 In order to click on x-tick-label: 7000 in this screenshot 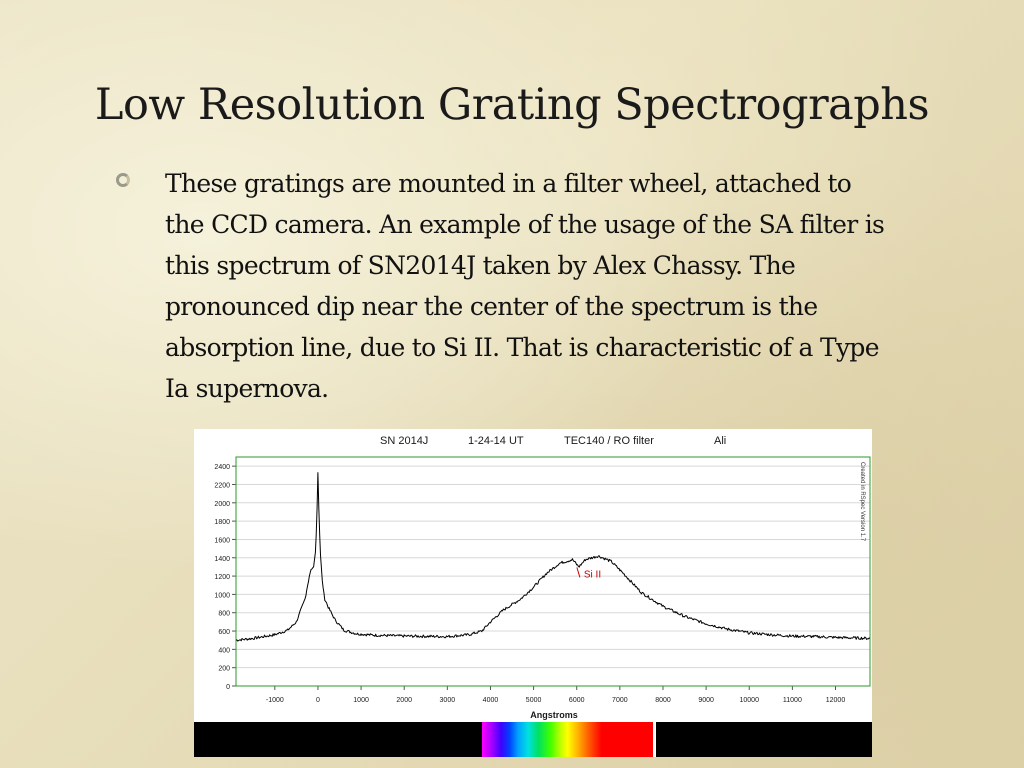, I will do `click(620, 700)`.